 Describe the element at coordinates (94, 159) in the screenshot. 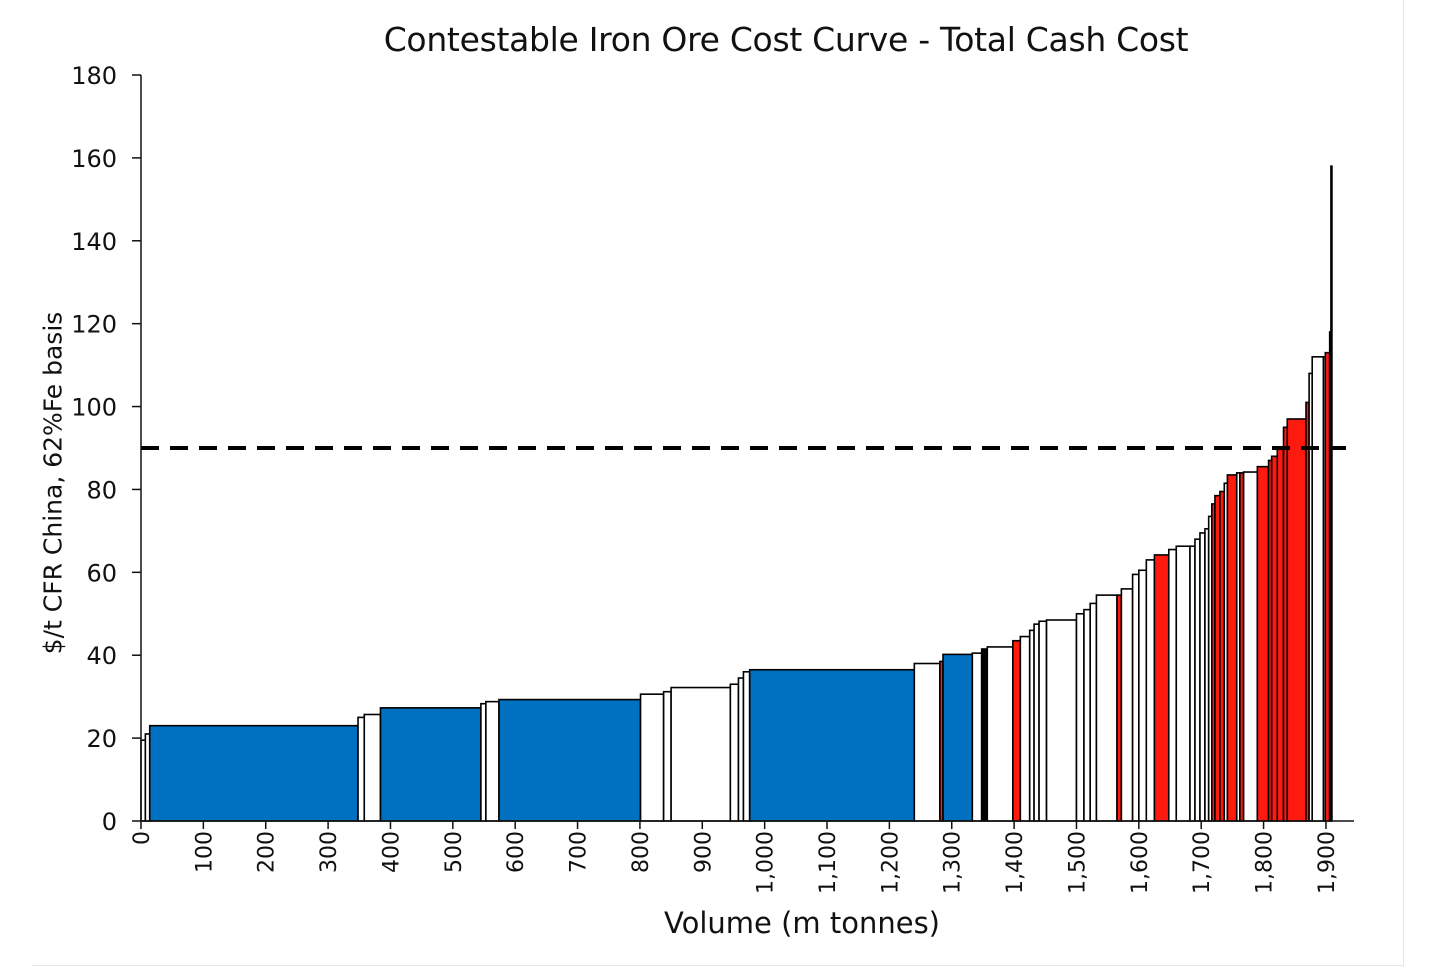

I see `y-tick-label-160: 160` at that location.